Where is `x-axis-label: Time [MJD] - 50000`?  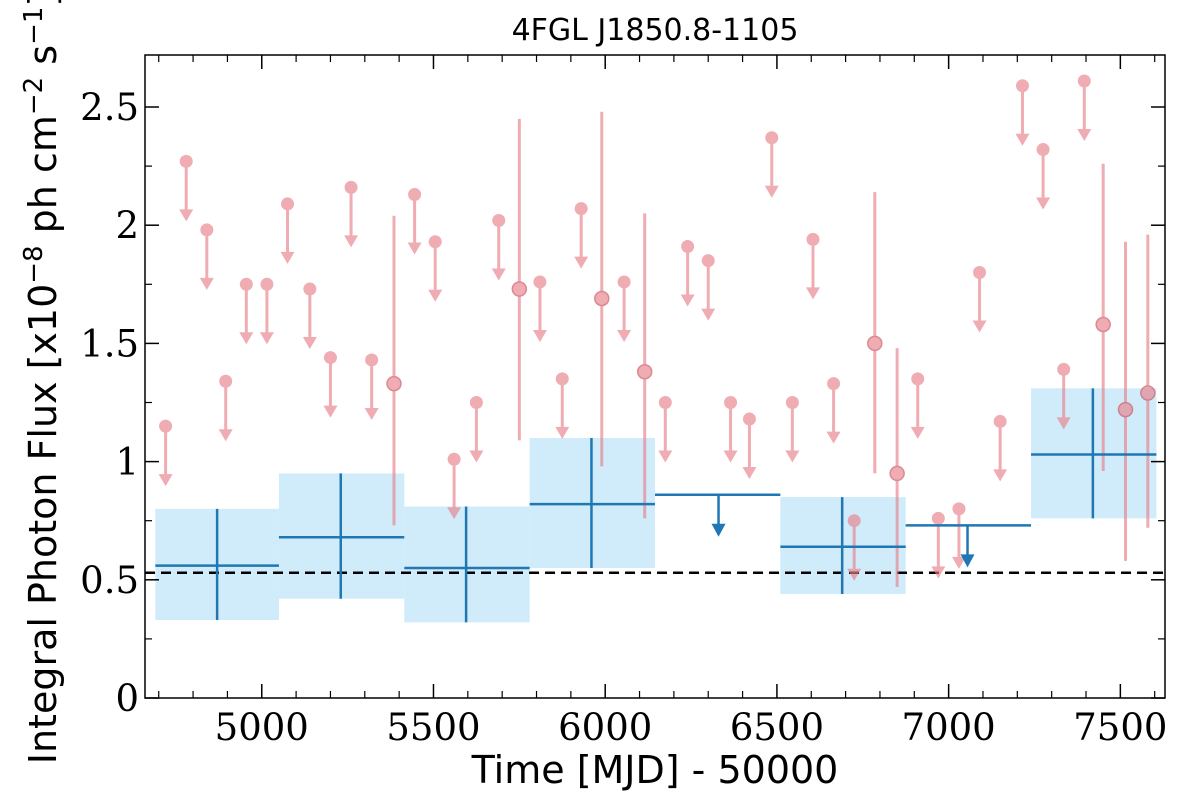 x-axis-label: Time [MJD] - 50000 is located at coordinates (655, 770).